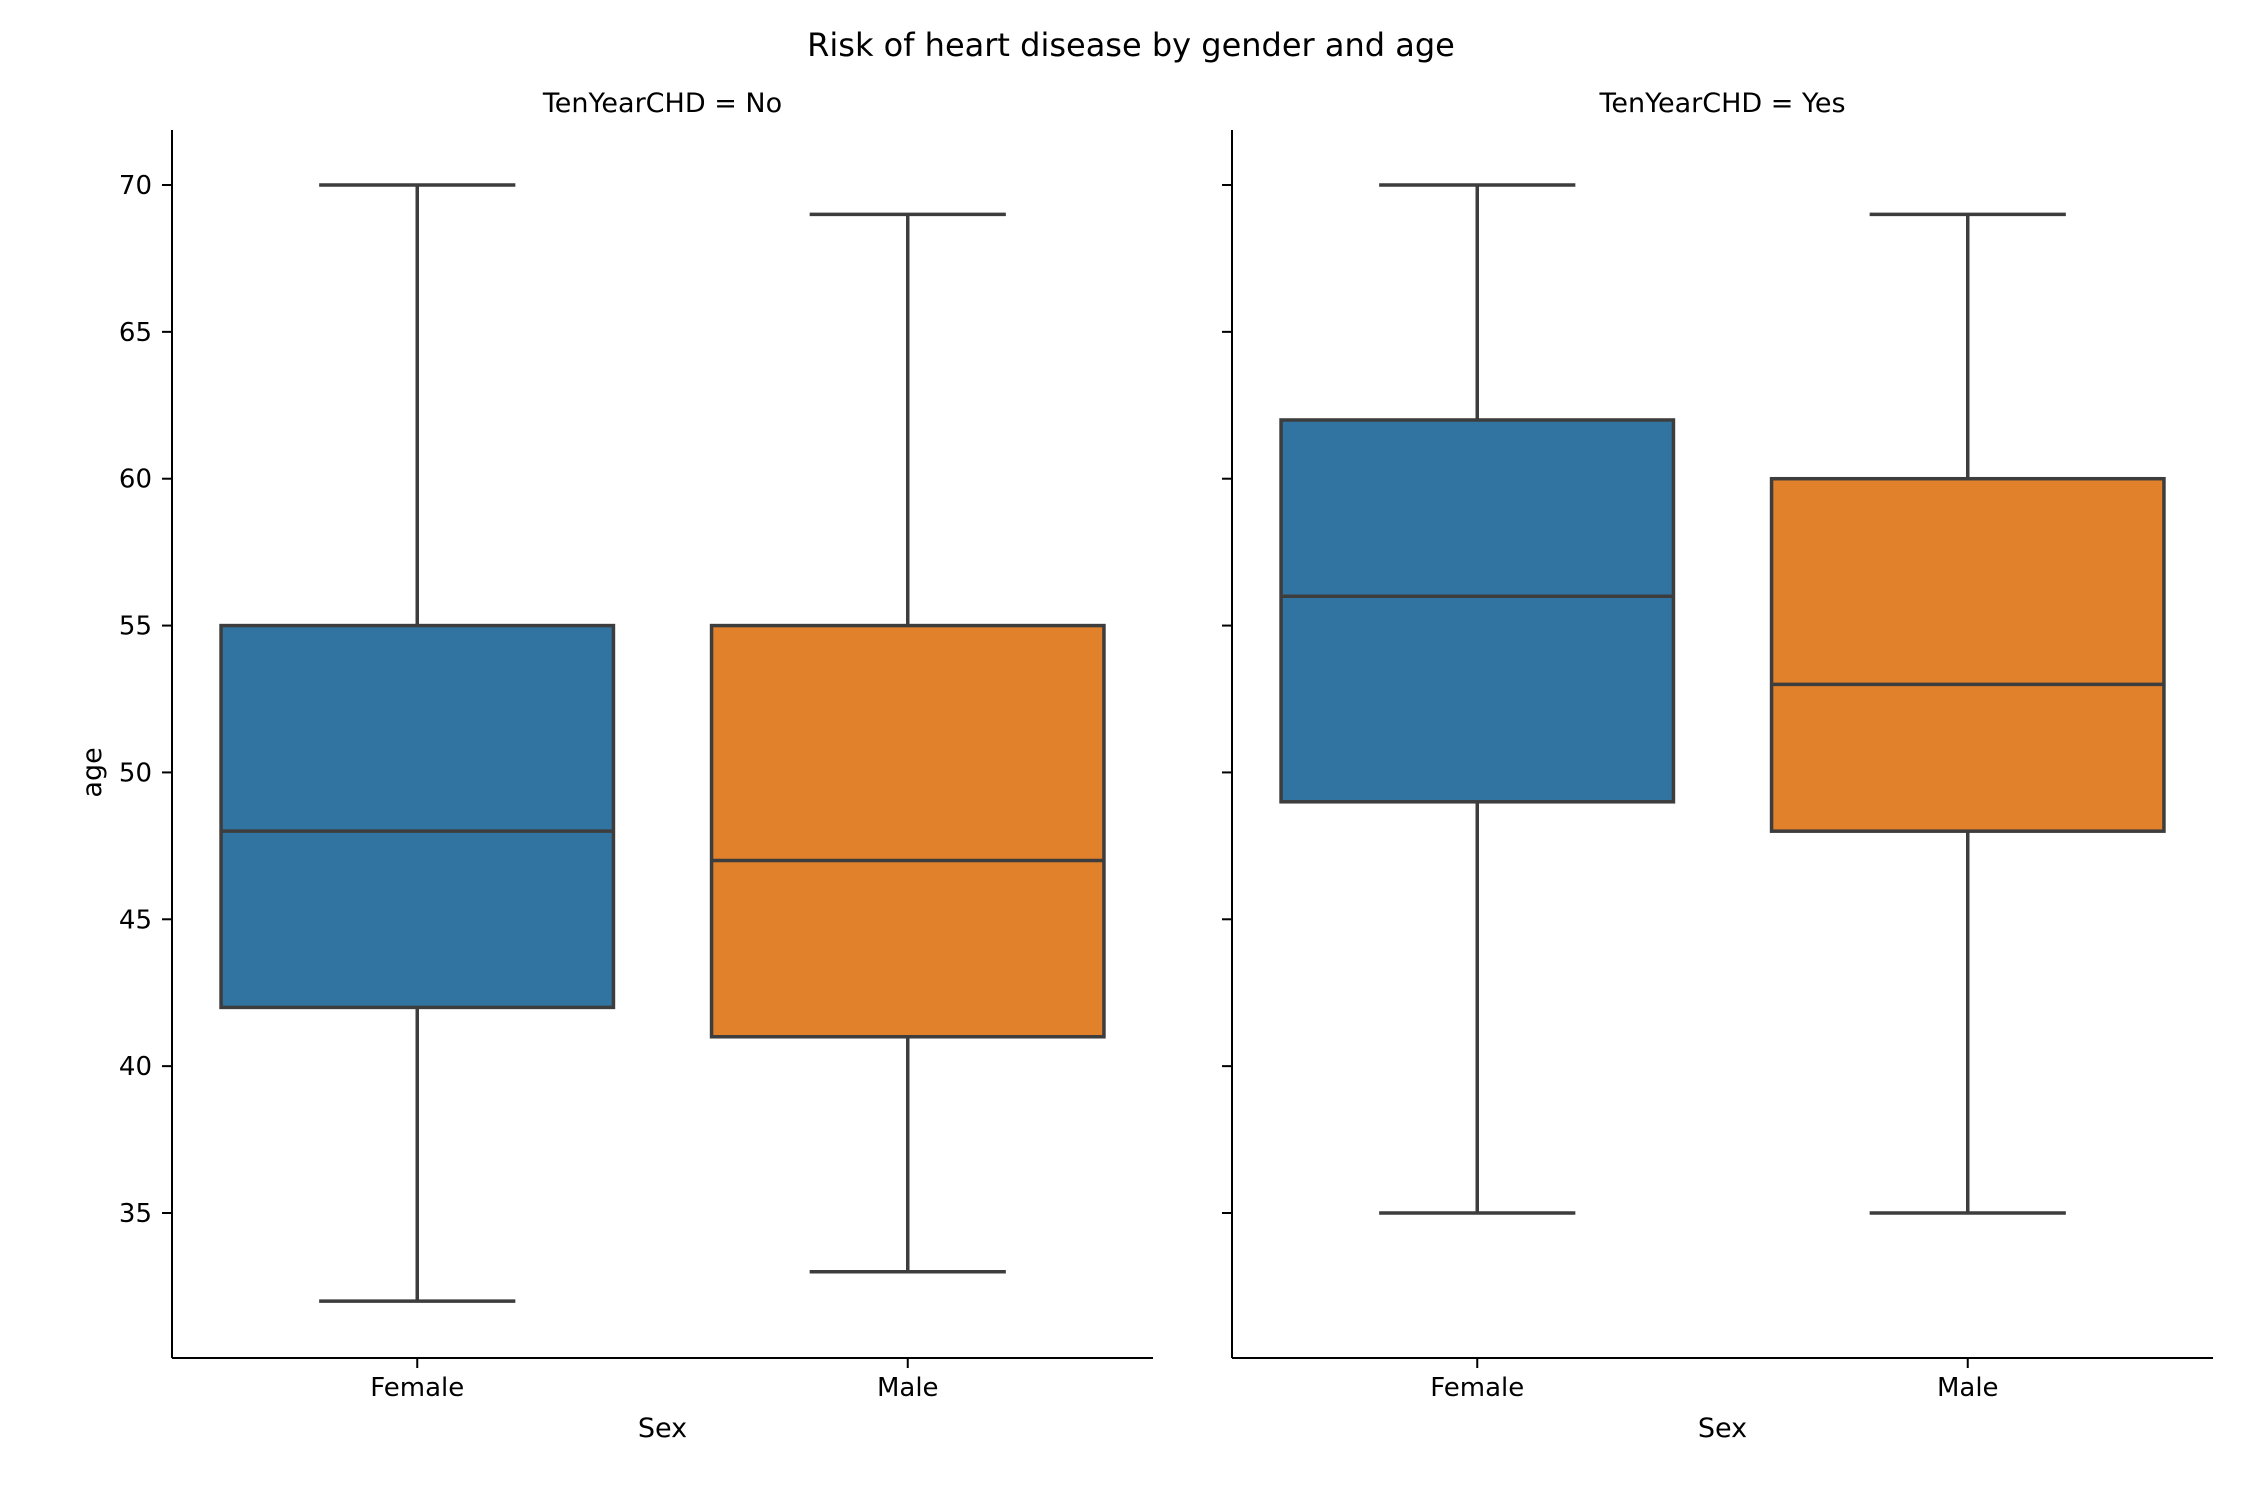  What do you see at coordinates (135, 773) in the screenshot?
I see `y-tick-label: 50` at bounding box center [135, 773].